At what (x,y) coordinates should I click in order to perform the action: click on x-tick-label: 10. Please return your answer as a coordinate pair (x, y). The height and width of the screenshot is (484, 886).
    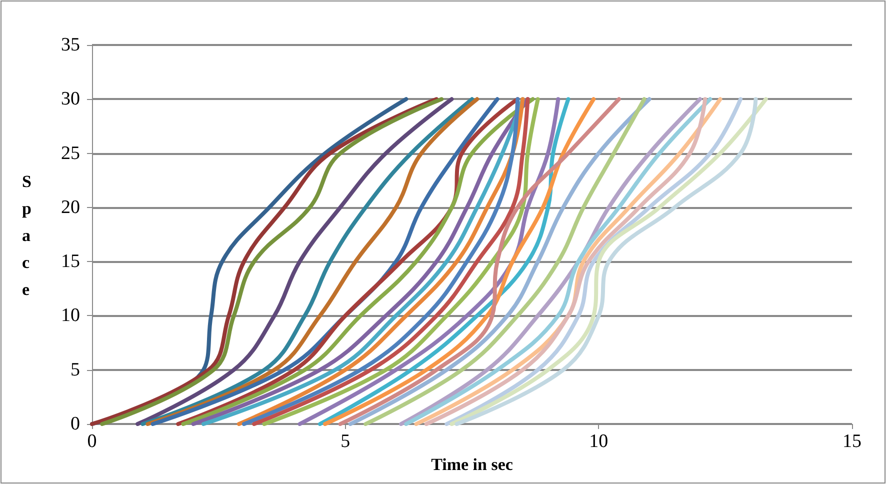
    Looking at the image, I should click on (598, 441).